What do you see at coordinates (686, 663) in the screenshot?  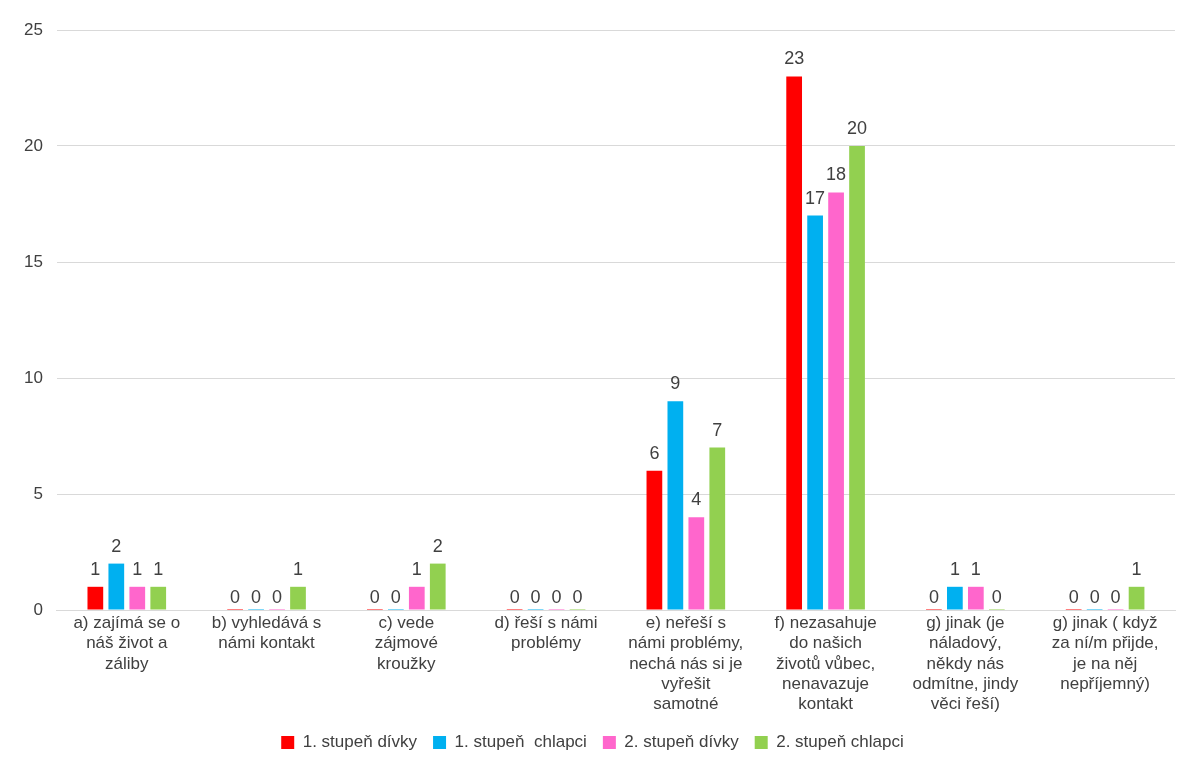 I see `x-tick-label: e) neřeší s námi problémy, nechá nás si je vyřešit samotné` at bounding box center [686, 663].